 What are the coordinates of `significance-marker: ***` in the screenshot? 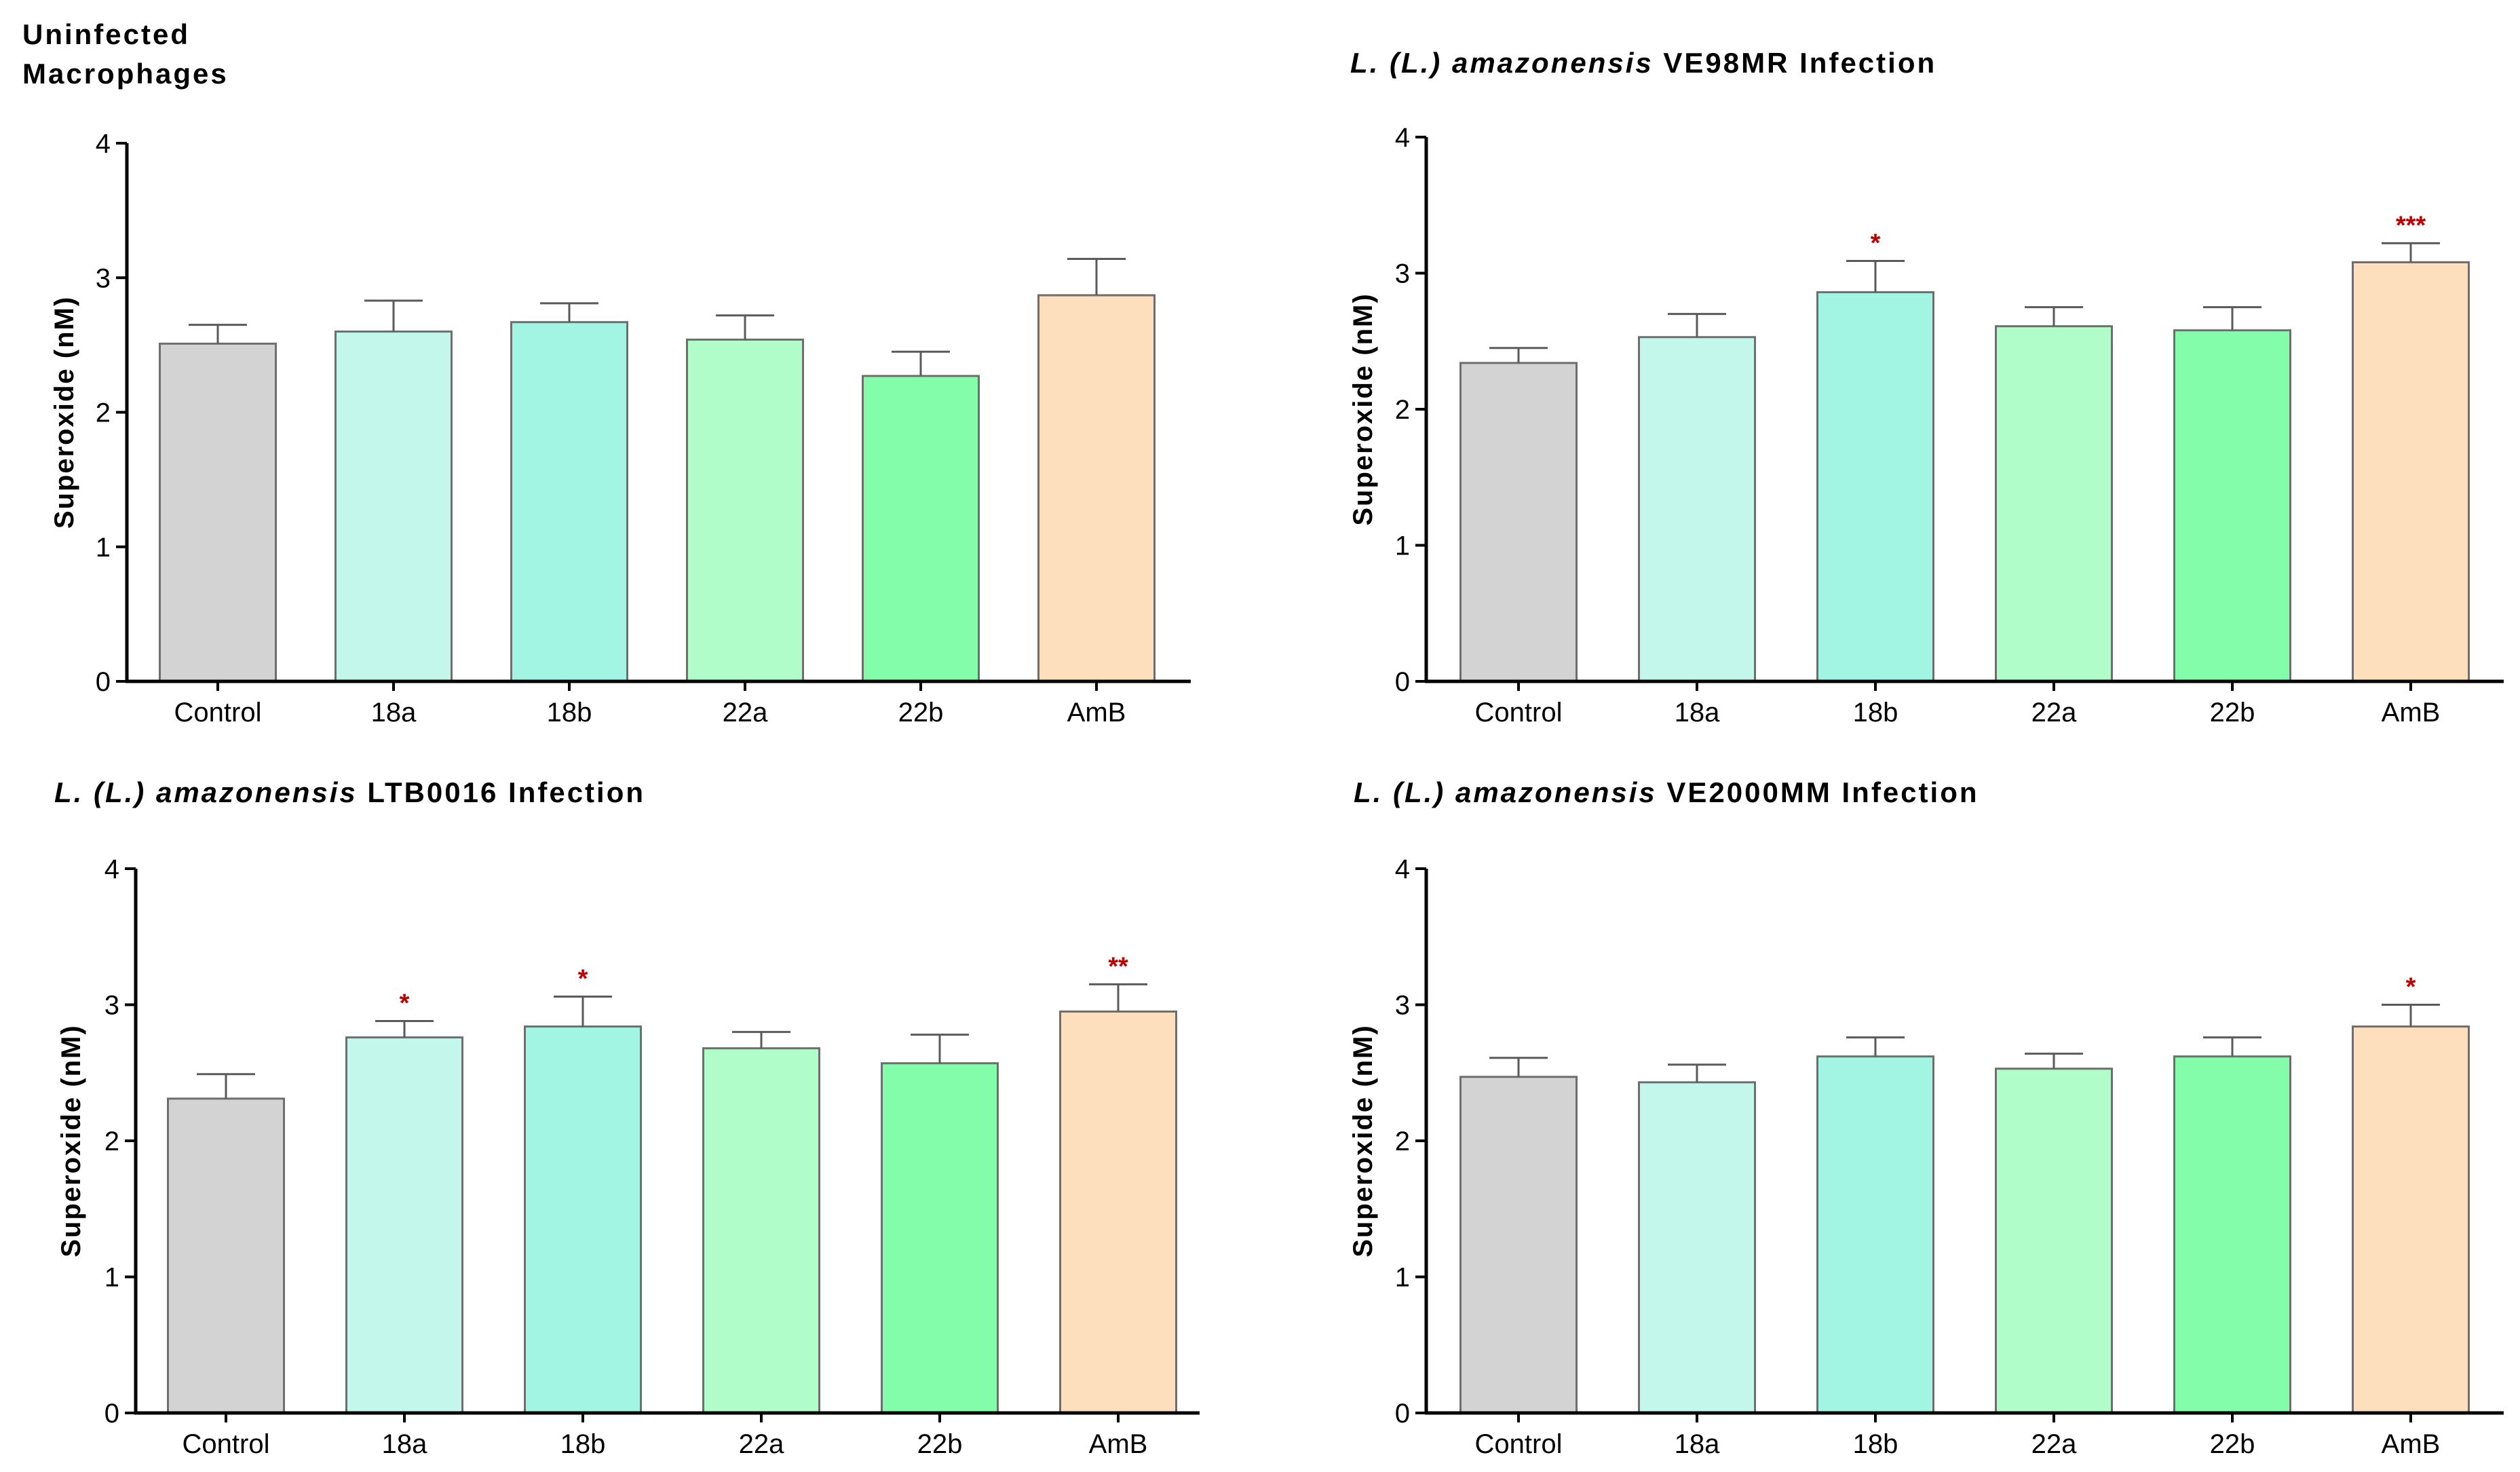 It's located at (2411, 225).